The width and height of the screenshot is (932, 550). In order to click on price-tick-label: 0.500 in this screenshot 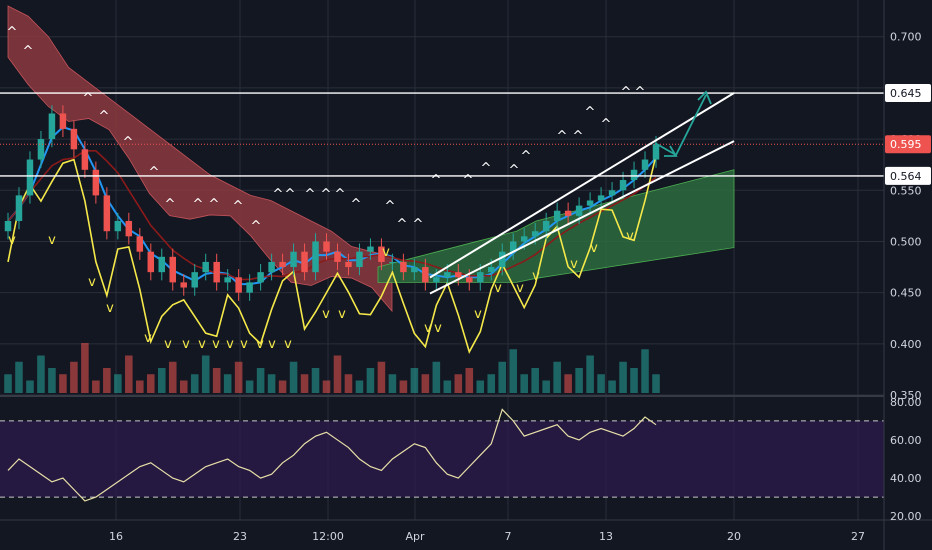, I will do `click(906, 241)`.